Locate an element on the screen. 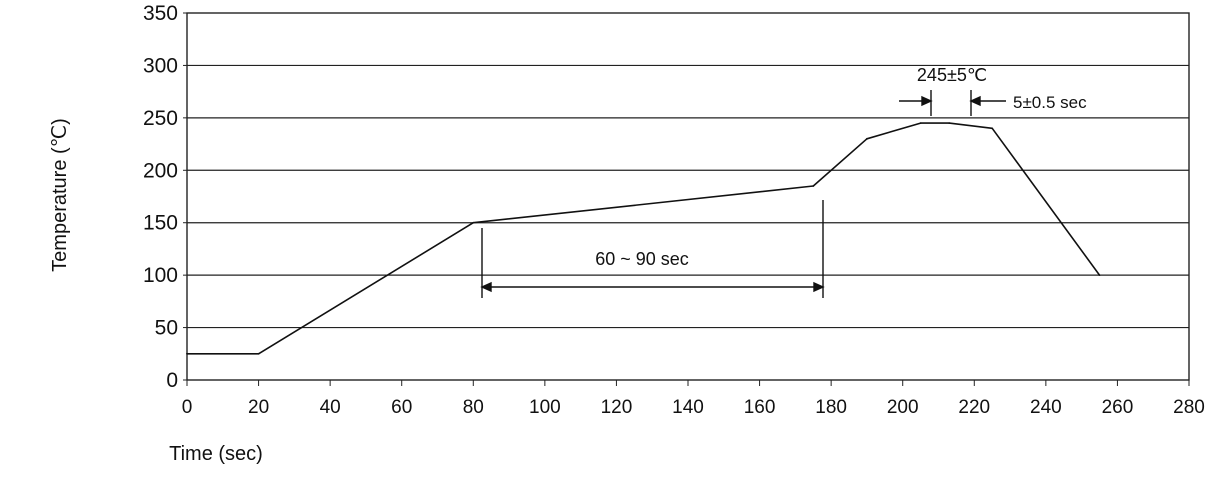 The width and height of the screenshot is (1223, 480). y-tick-label: 300 is located at coordinates (160, 65).